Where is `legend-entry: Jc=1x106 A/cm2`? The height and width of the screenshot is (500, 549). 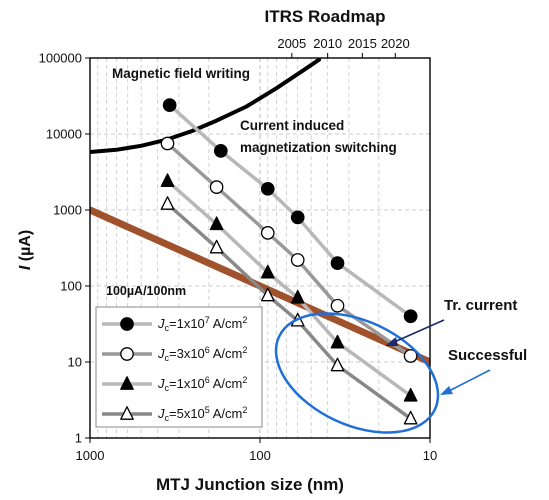 legend-entry: Jc=1x106 A/cm2 is located at coordinates (174, 384).